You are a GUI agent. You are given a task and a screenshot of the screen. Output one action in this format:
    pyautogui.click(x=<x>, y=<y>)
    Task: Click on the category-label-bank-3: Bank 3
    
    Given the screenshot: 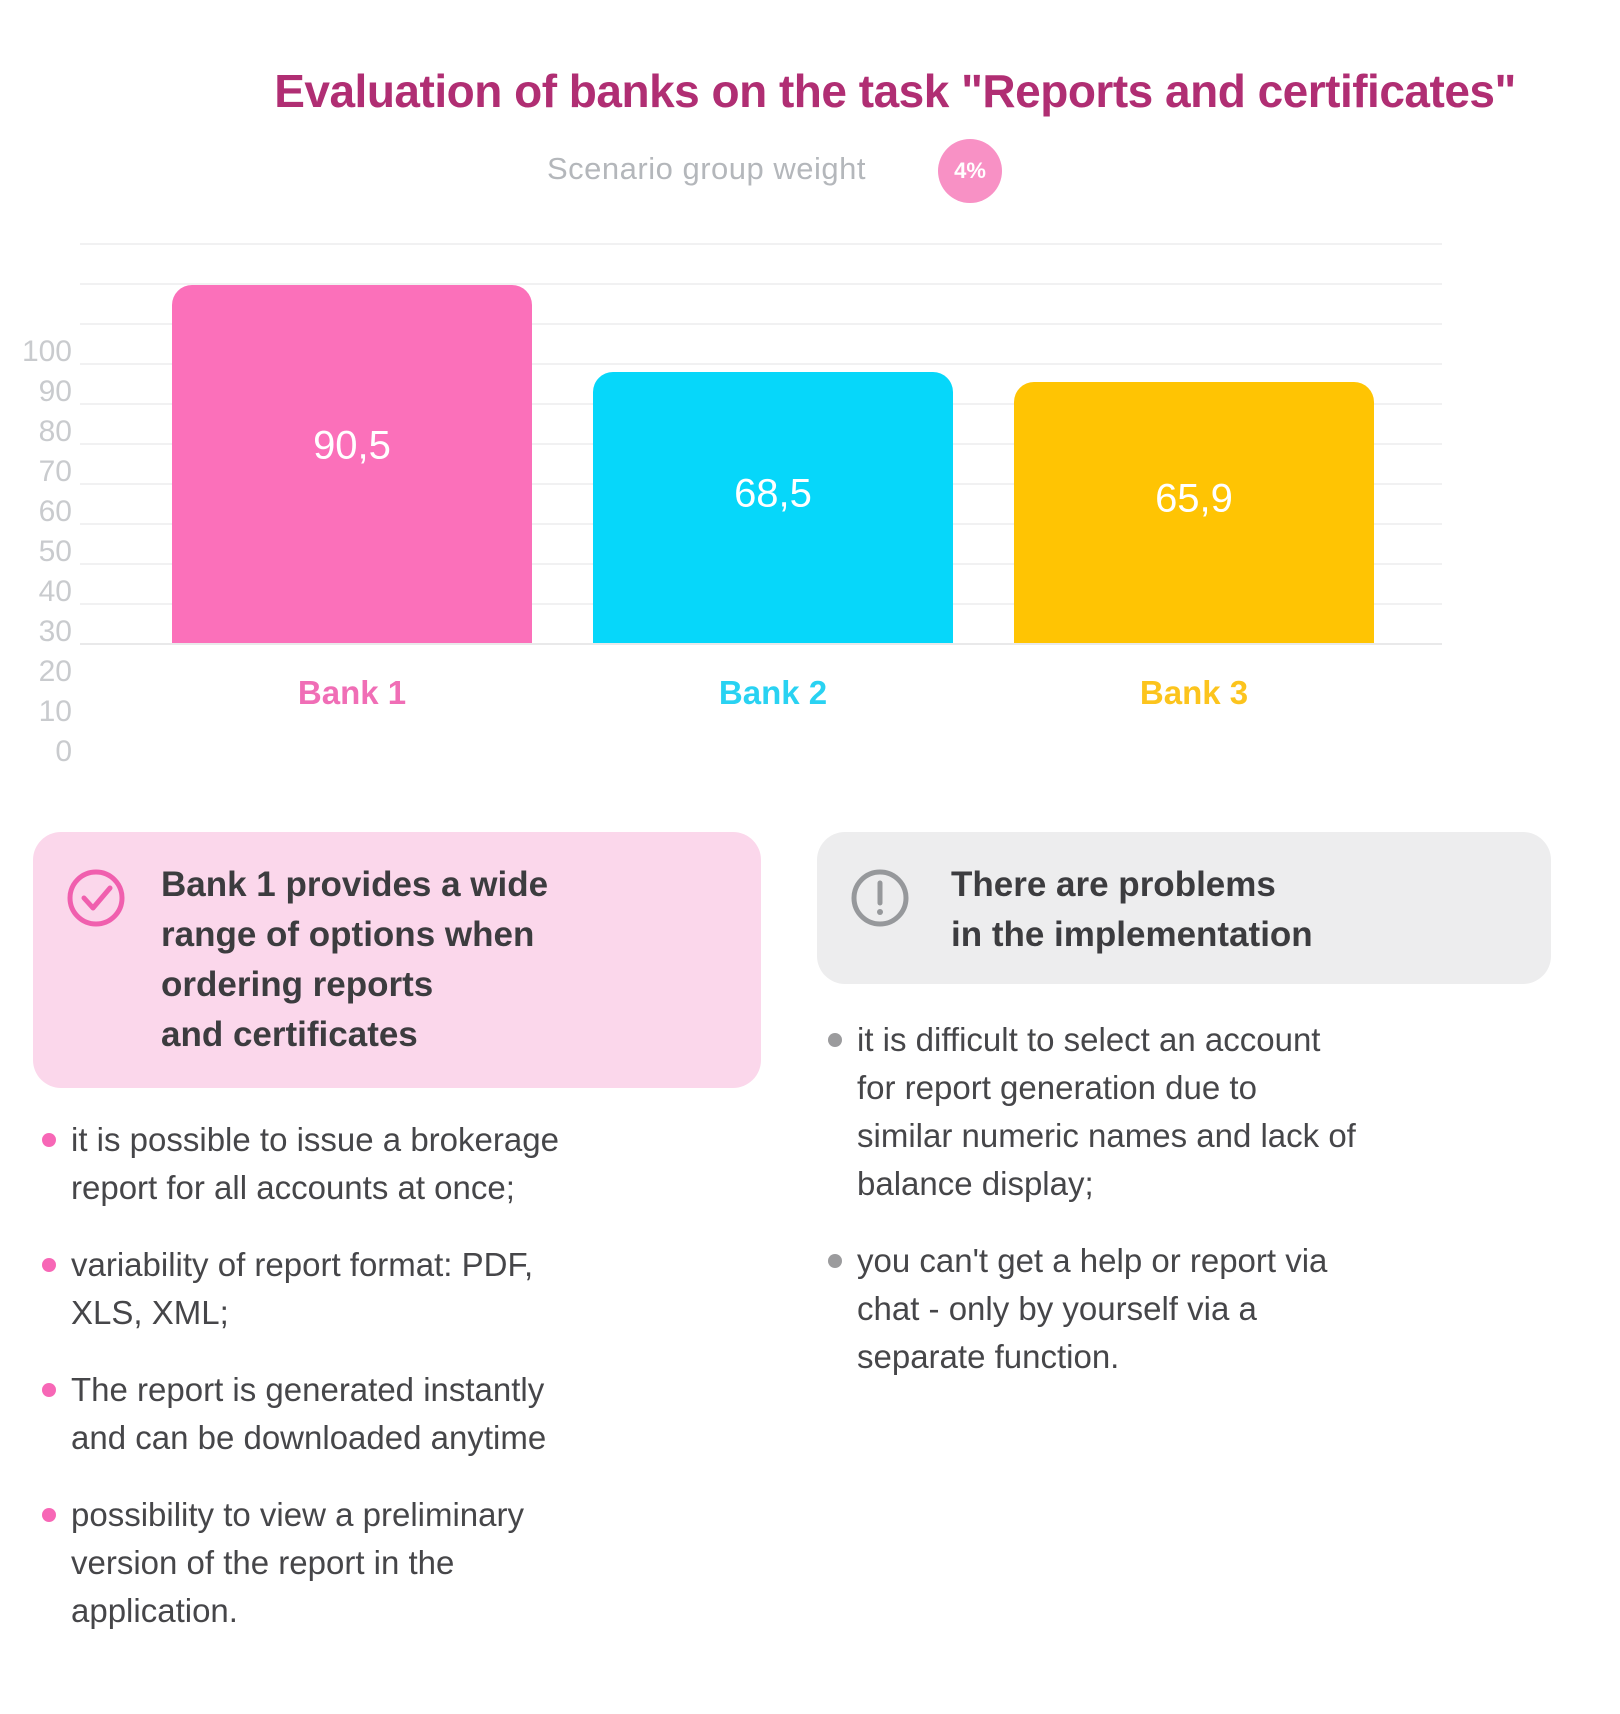 What is the action you would take?
    pyautogui.click(x=1194, y=692)
    